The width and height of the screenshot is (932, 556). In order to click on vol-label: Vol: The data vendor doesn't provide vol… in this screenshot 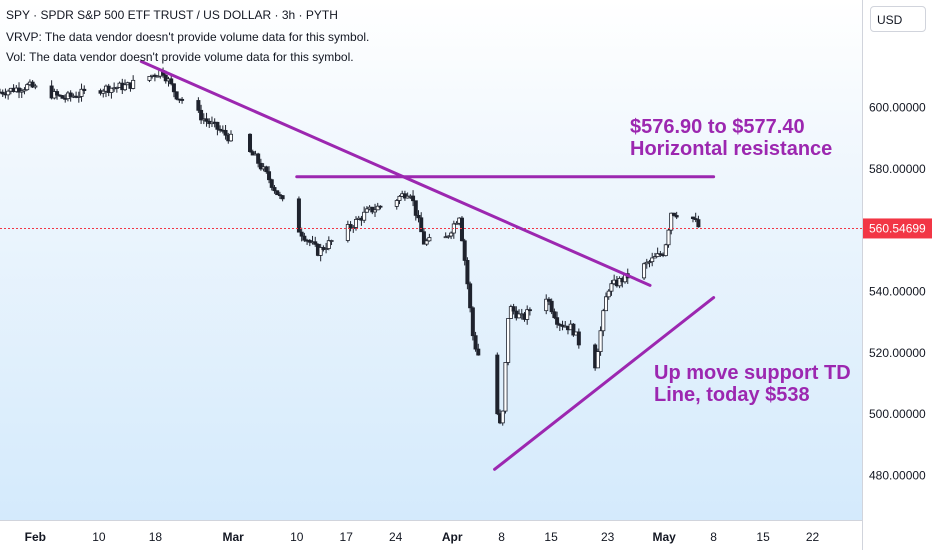, I will do `click(180, 57)`.